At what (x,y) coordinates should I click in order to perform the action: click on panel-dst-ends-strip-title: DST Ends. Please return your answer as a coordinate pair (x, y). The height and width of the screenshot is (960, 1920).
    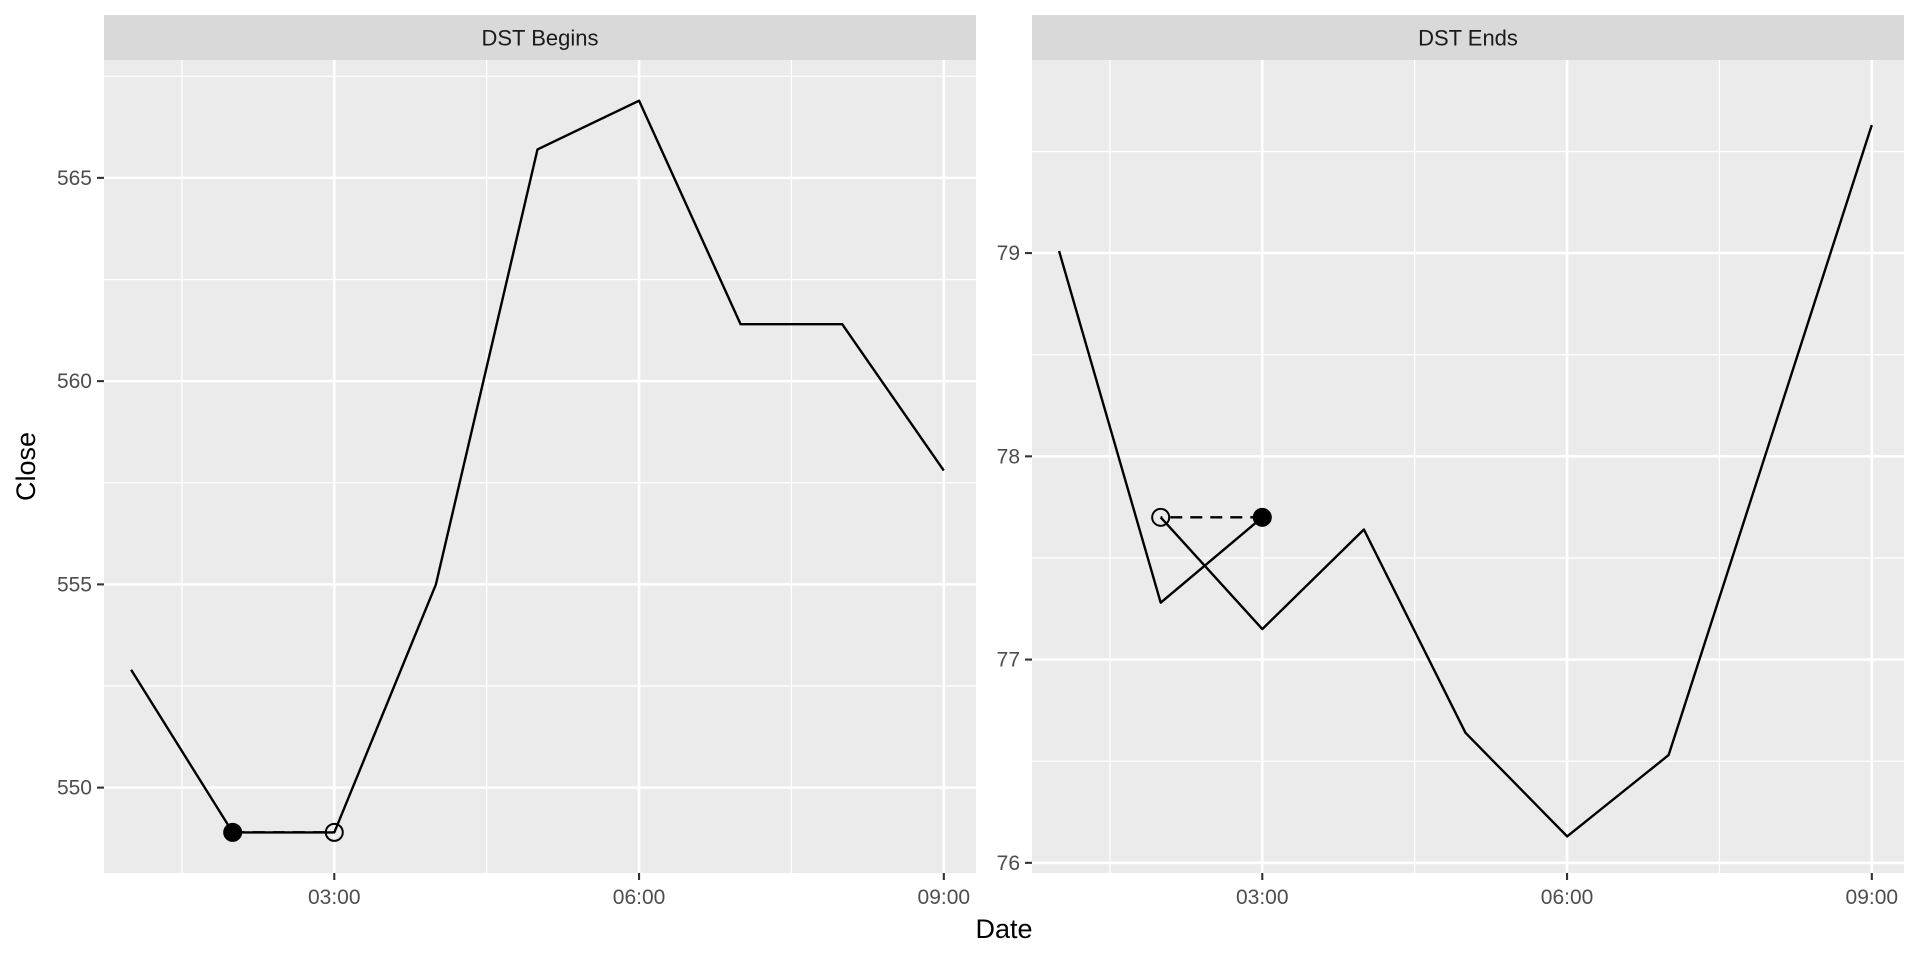
    Looking at the image, I should click on (1468, 38).